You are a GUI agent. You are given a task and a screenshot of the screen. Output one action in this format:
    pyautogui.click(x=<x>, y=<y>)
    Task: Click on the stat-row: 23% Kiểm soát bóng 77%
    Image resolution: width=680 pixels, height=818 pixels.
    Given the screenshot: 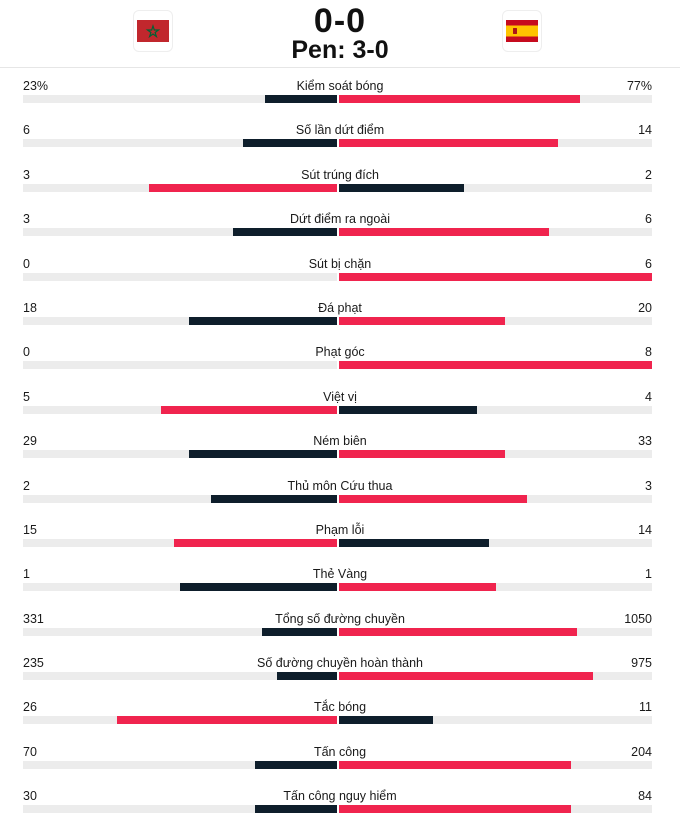 What is the action you would take?
    pyautogui.click(x=340, y=97)
    